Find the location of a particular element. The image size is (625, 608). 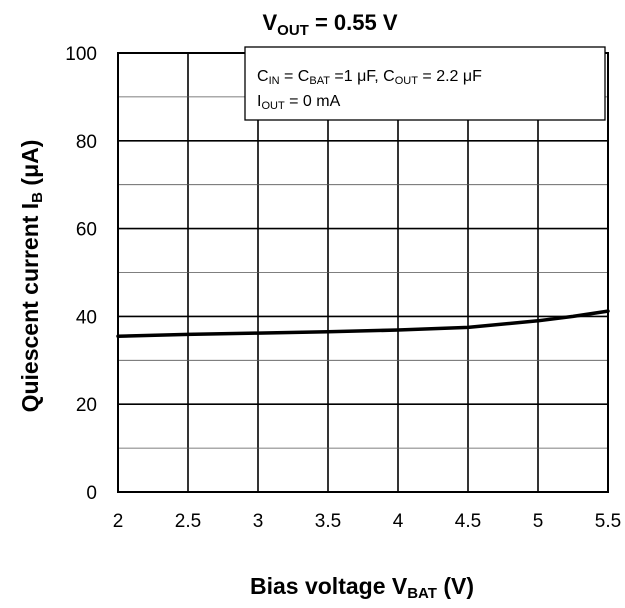

chart-title-sub: OUT is located at coordinates (293, 30).